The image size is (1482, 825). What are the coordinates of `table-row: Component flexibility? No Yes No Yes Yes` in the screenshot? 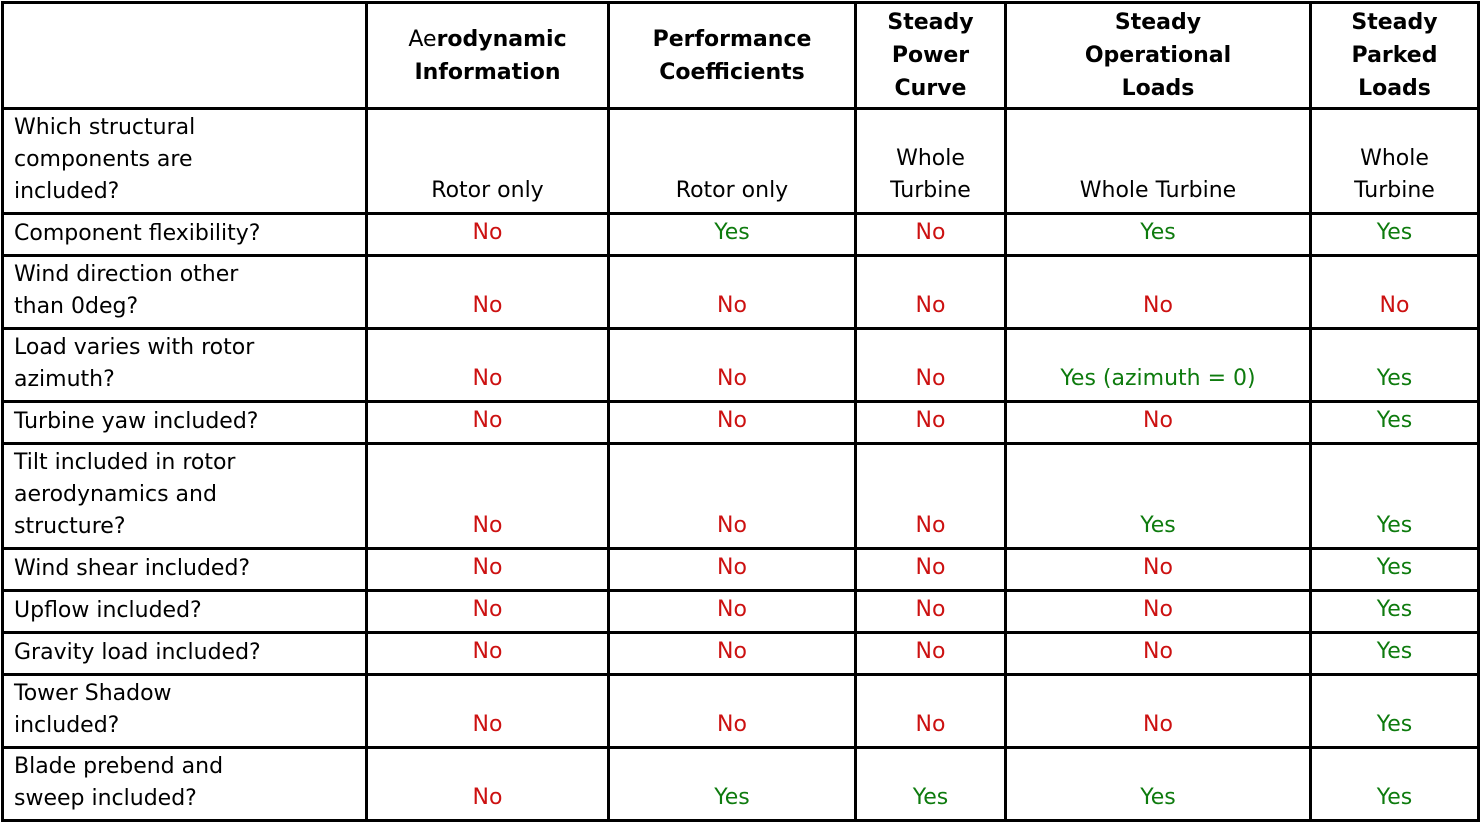 It's located at (740, 234).